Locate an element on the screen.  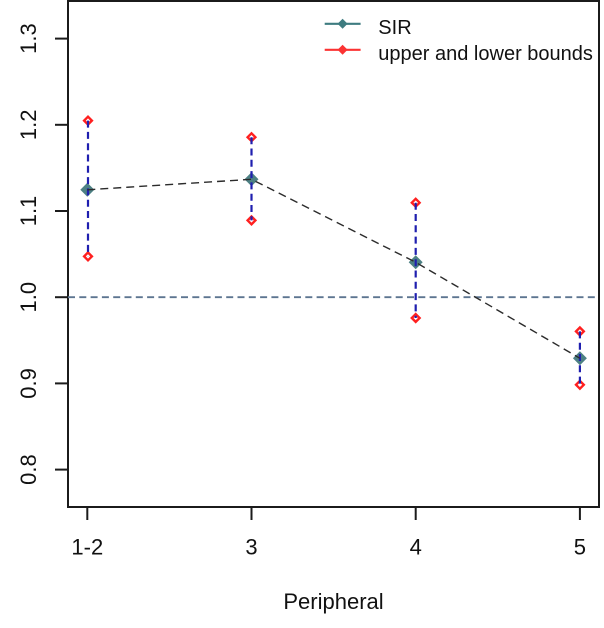
svg-text: 4 is located at coordinates (416, 547).